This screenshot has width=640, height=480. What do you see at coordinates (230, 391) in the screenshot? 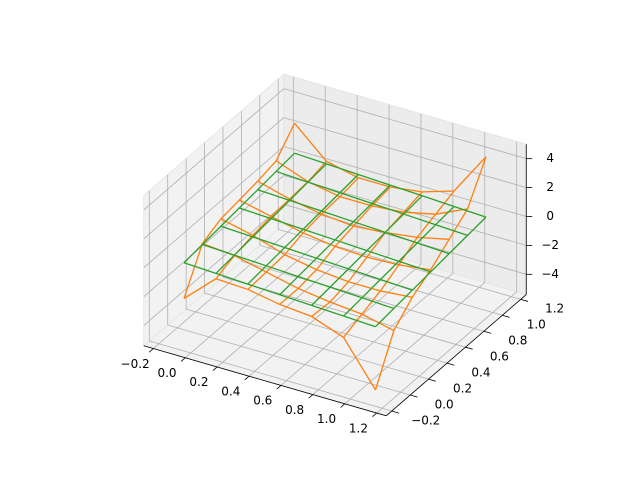
I see `x-tick-label: 0.4` at bounding box center [230, 391].